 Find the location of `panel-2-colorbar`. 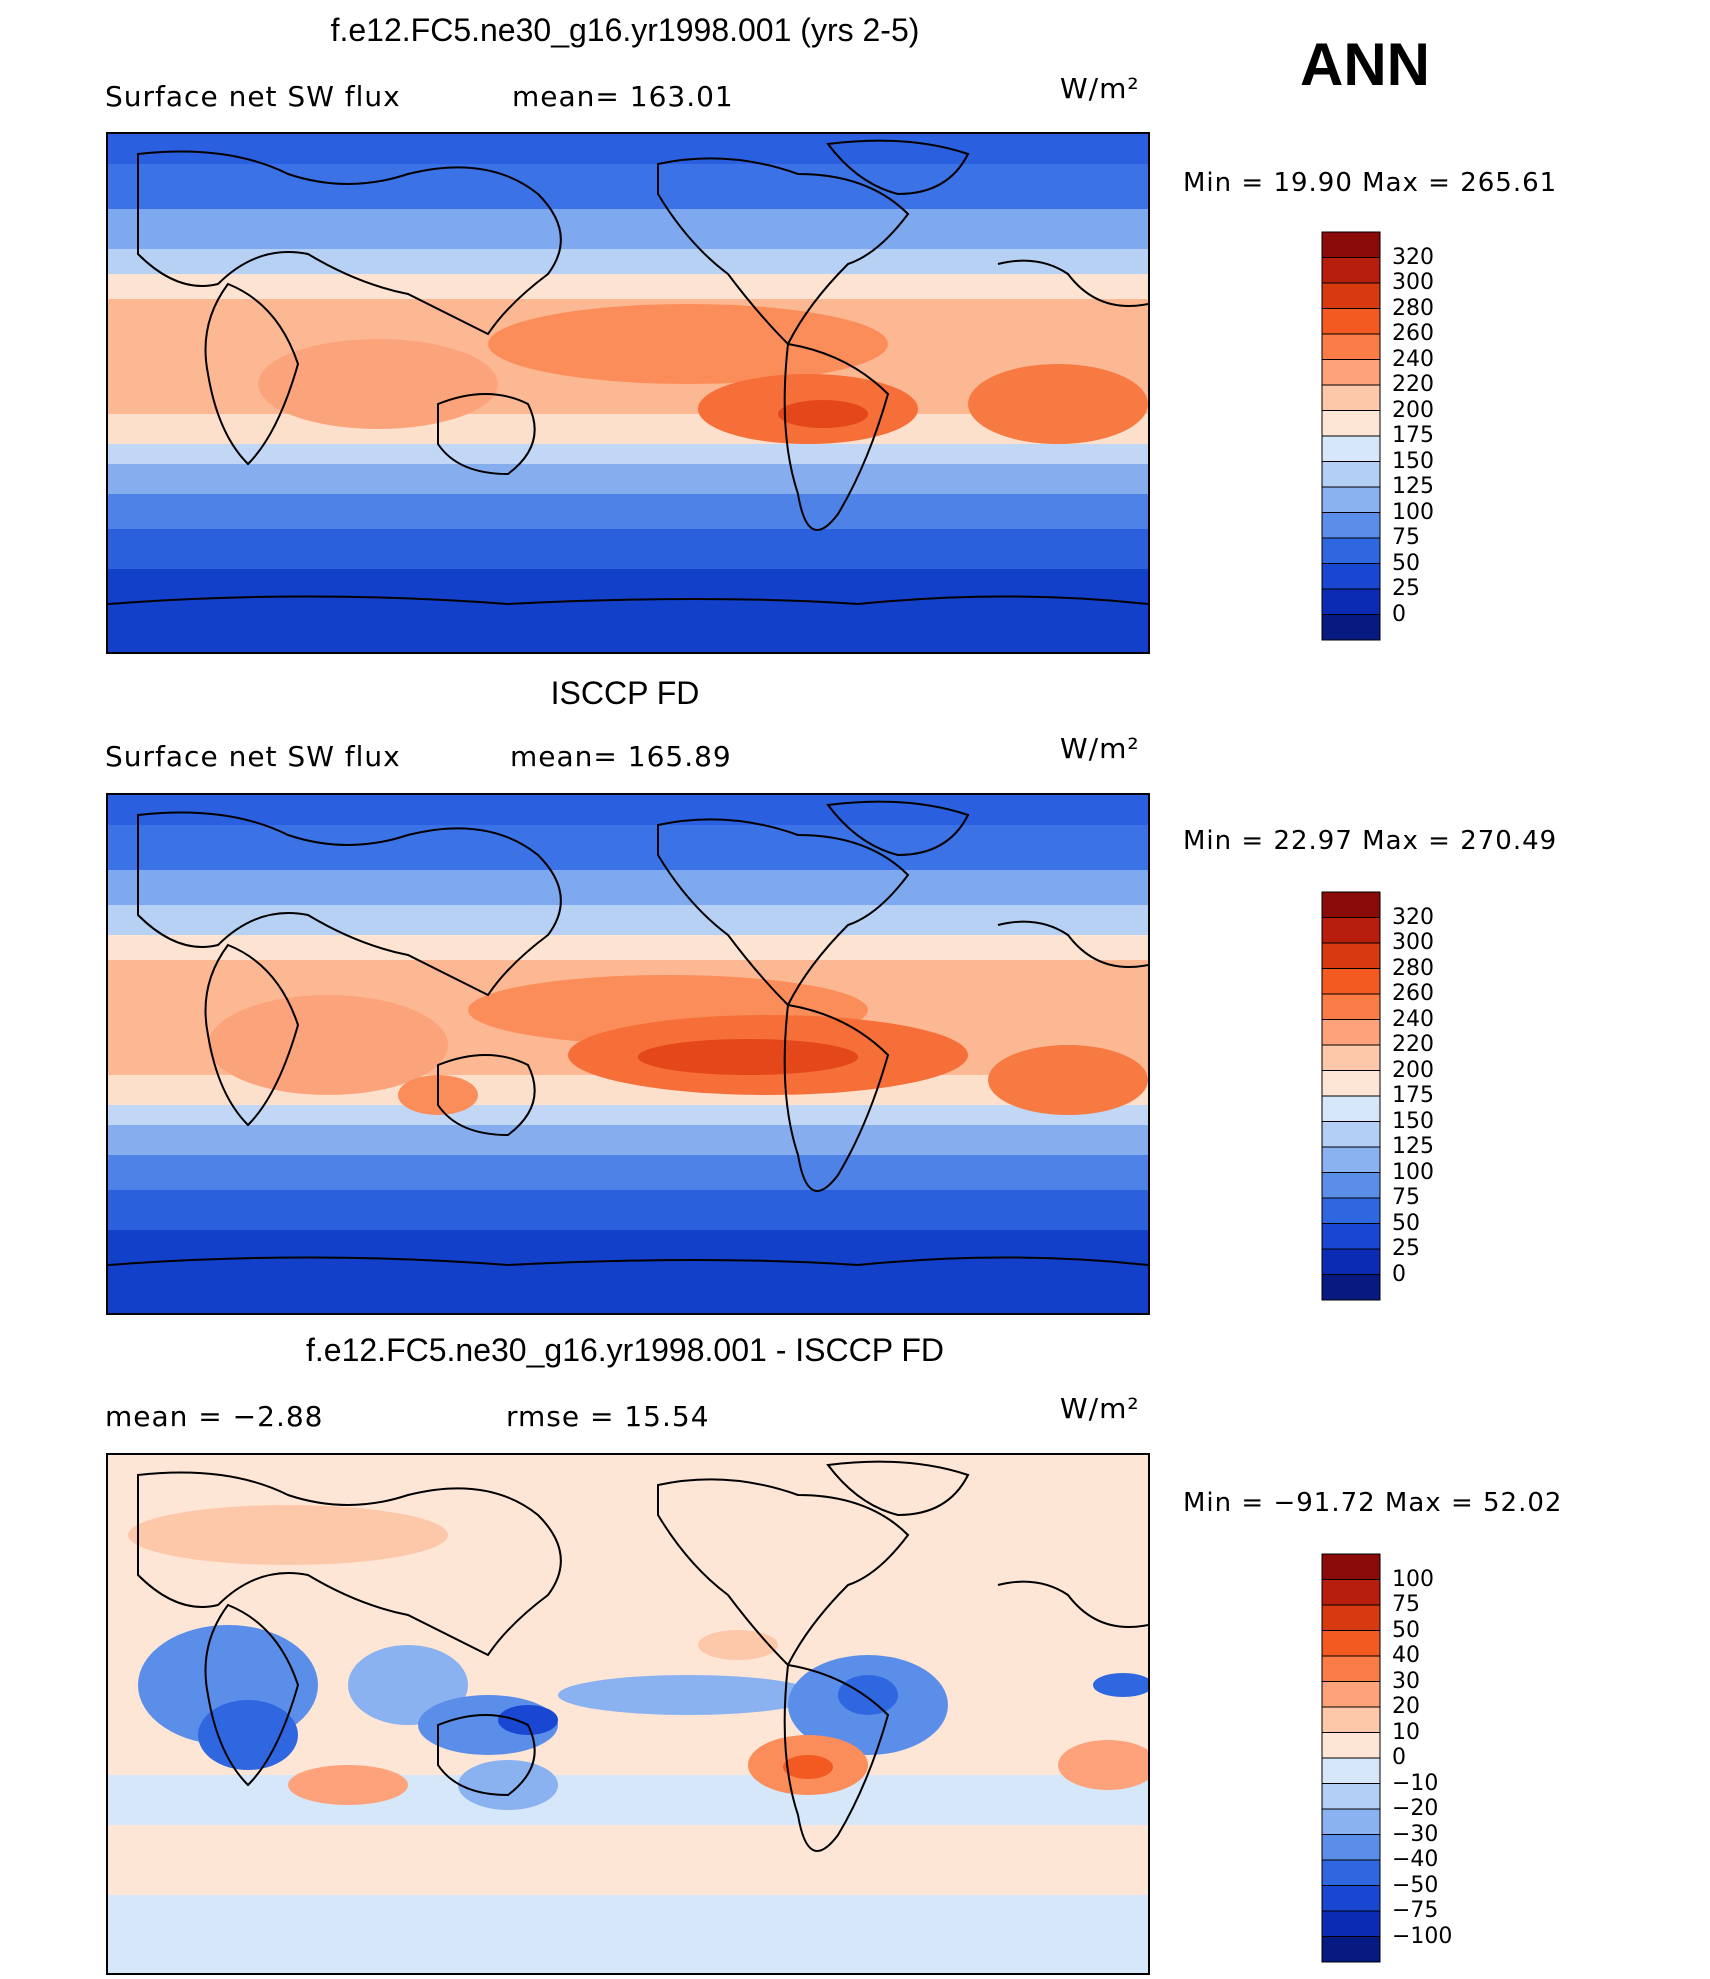

panel-2-colorbar is located at coordinates (1351, 1096).